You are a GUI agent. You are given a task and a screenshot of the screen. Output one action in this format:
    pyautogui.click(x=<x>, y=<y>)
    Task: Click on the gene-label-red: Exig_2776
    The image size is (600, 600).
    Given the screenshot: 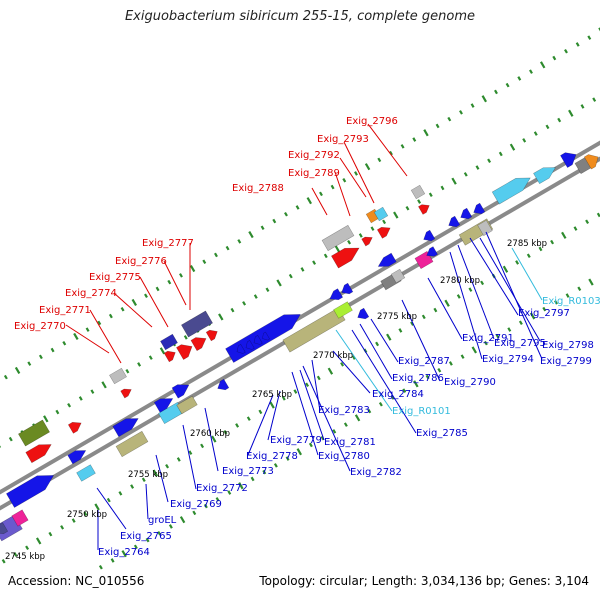 What is the action you would take?
    pyautogui.click(x=141, y=261)
    